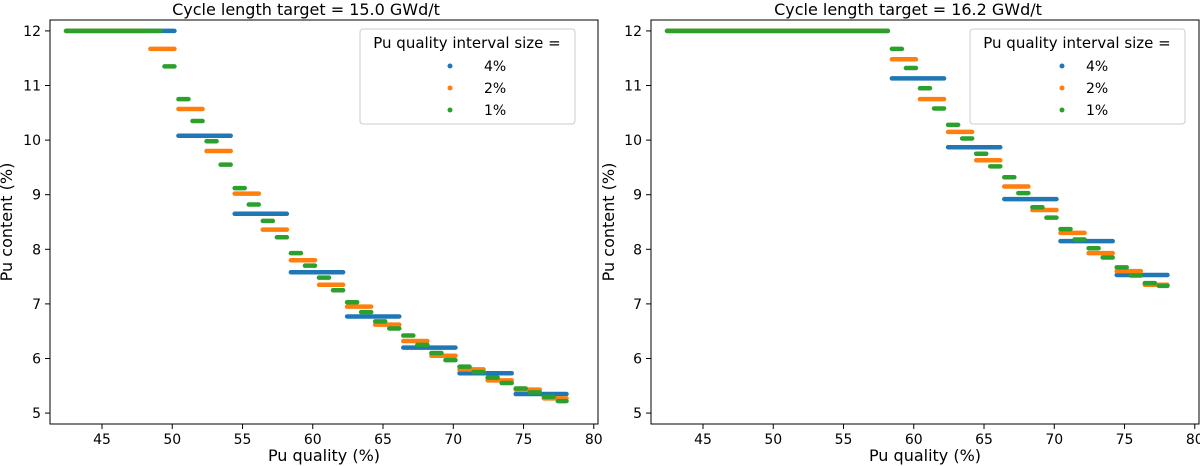  What do you see at coordinates (383, 440) in the screenshot?
I see `chart-1-x-tick-label-4: 65` at bounding box center [383, 440].